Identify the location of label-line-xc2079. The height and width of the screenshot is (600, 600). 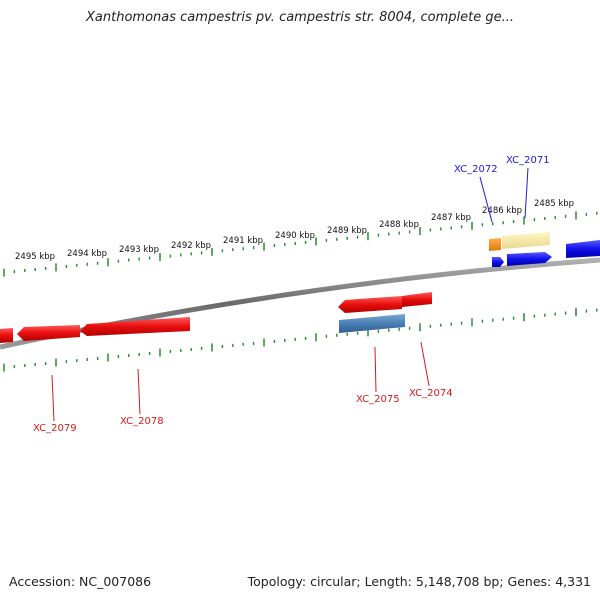
(53, 398).